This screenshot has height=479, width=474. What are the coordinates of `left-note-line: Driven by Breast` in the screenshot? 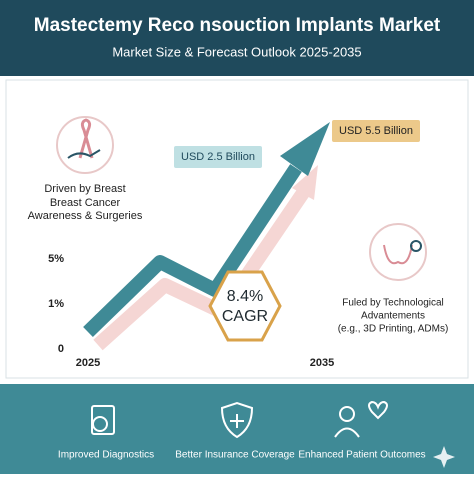 It's located at (84, 189).